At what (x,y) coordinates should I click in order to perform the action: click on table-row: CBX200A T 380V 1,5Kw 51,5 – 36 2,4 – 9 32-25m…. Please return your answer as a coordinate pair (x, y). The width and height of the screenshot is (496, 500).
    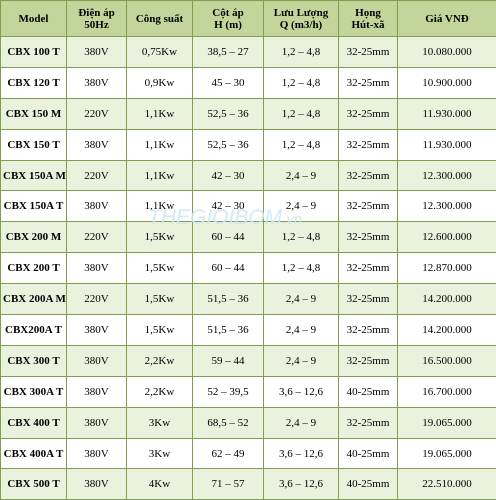
    Looking at the image, I should click on (248, 330).